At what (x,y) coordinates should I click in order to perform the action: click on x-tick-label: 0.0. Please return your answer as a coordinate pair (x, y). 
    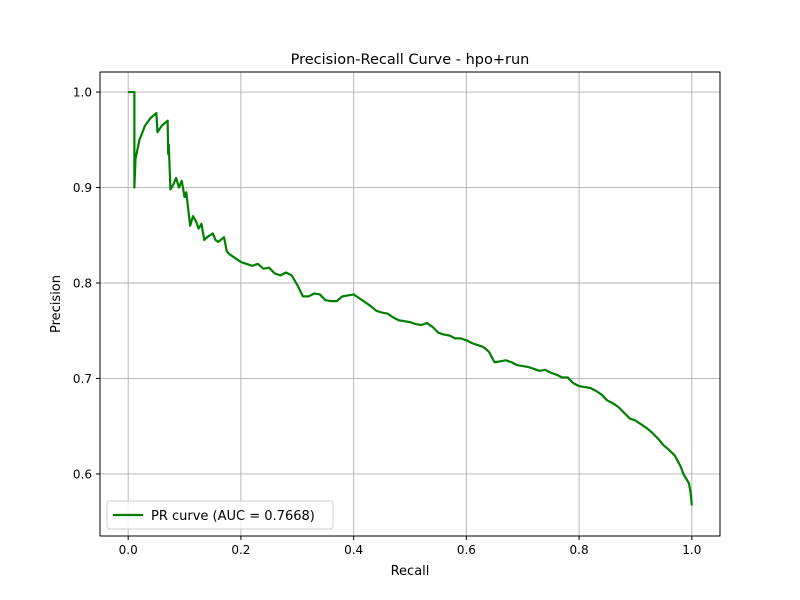
    Looking at the image, I should click on (128, 550).